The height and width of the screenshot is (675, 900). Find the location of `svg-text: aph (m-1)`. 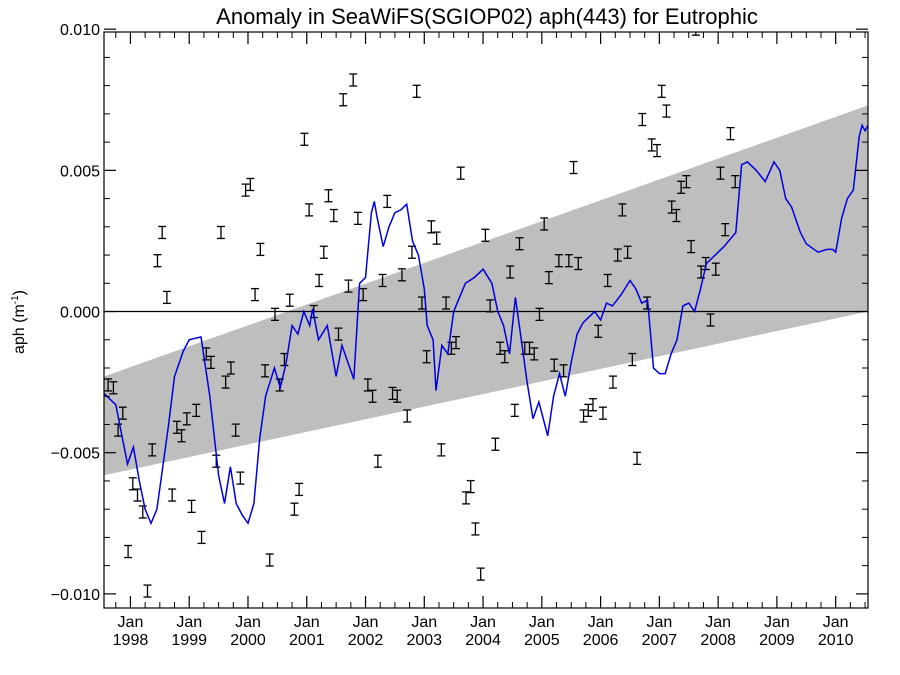

svg-text: aph (m-1) is located at coordinates (19, 322).